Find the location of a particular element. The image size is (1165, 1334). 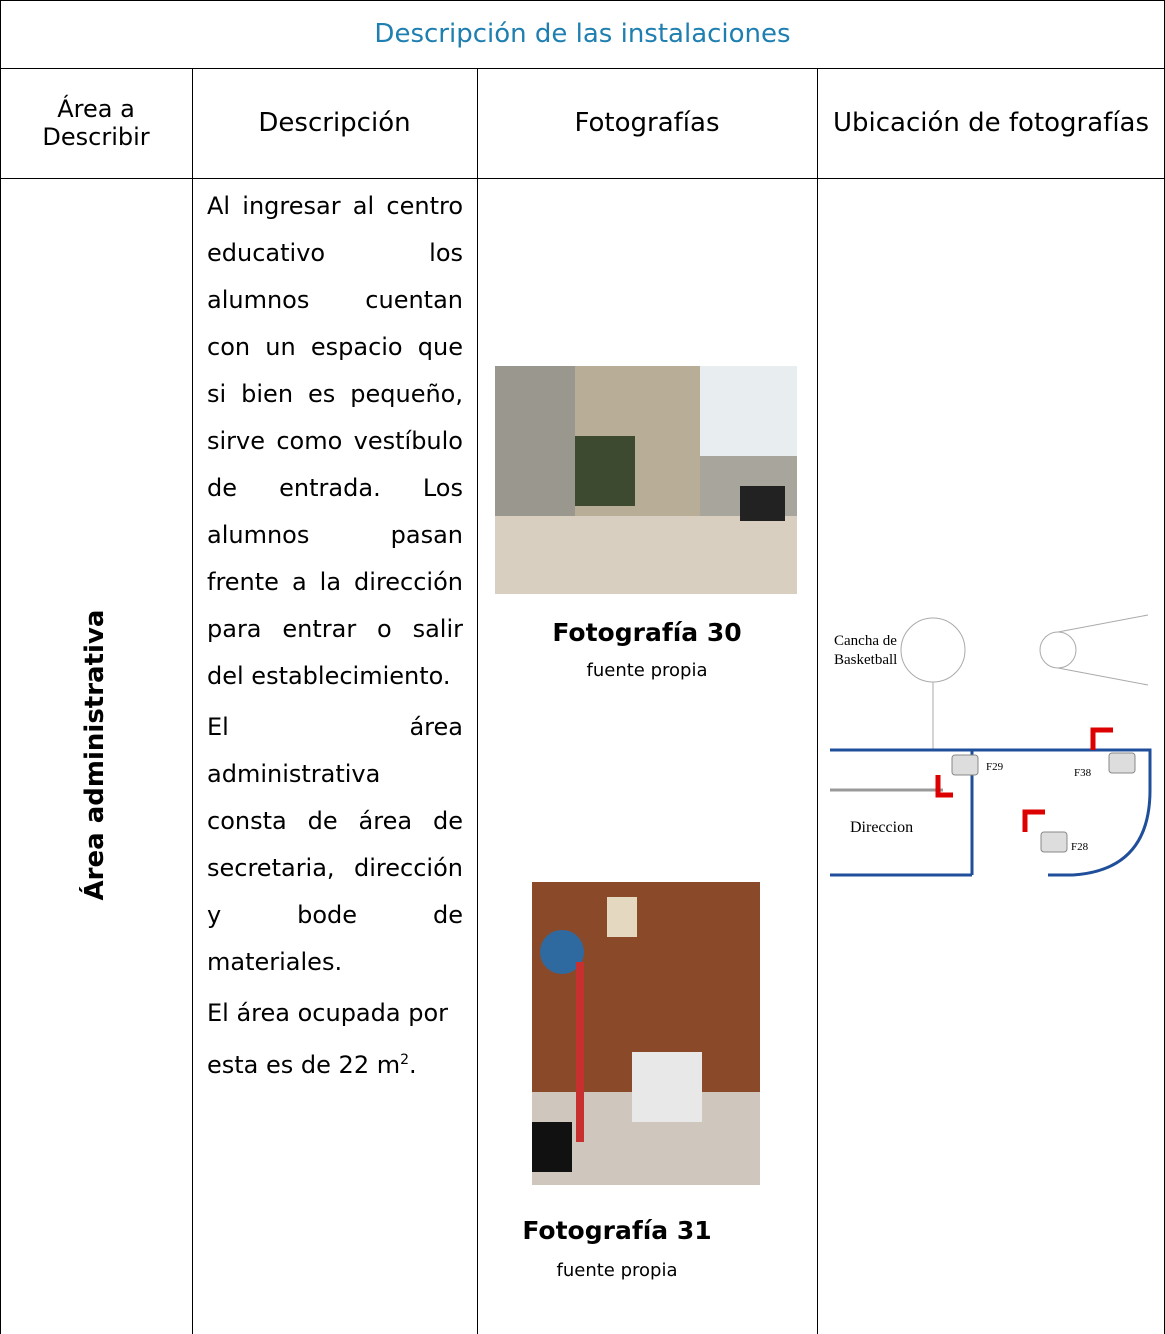

column-header: Área a Describir is located at coordinates (96, 123).